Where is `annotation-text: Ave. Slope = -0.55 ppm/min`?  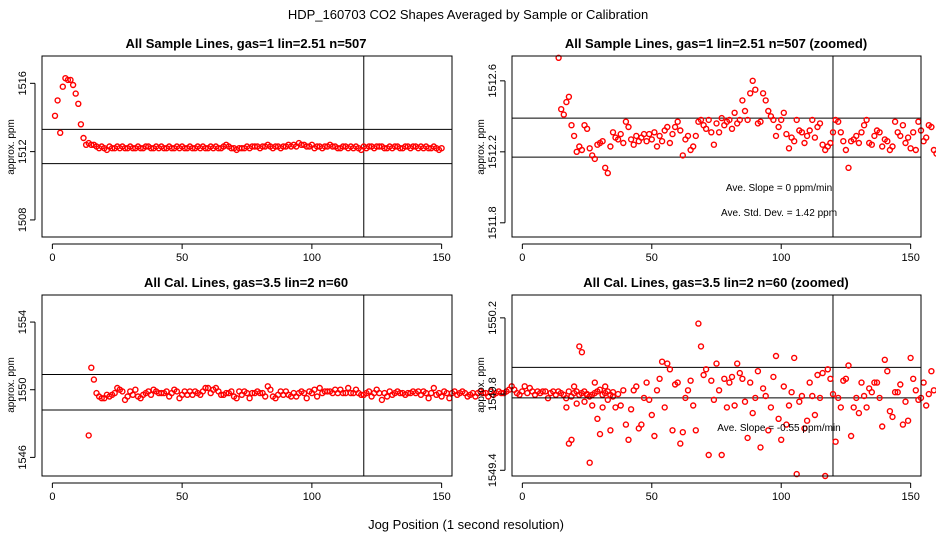
annotation-text: Ave. Slope = -0.55 ppm/min is located at coordinates (779, 428).